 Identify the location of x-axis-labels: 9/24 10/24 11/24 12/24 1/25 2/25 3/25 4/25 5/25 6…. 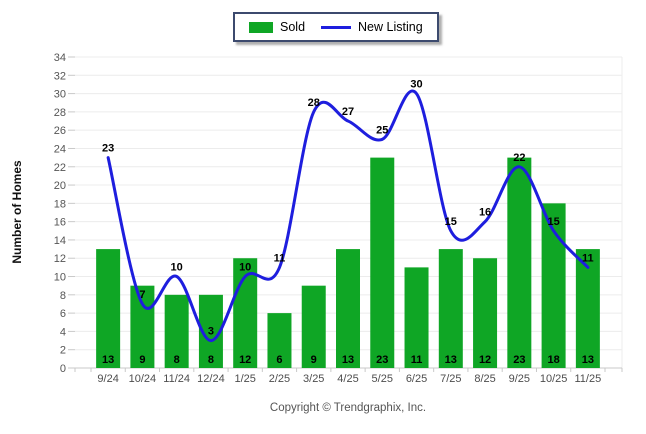
(349, 379).